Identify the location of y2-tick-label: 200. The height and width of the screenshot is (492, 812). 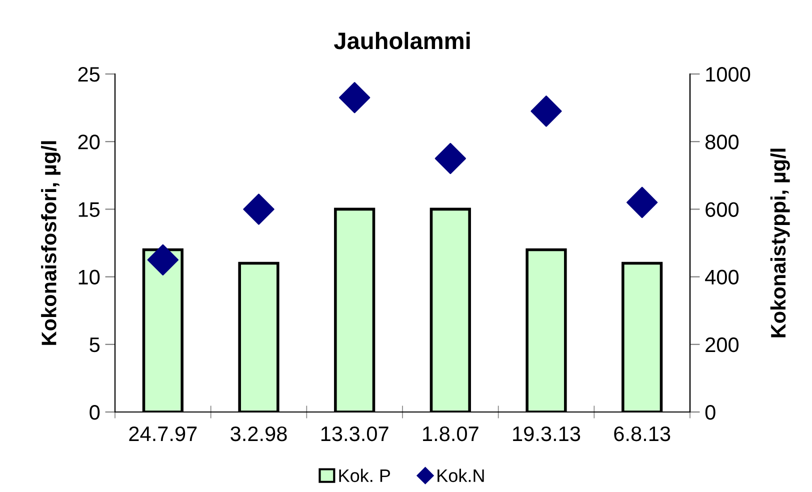
(722, 344).